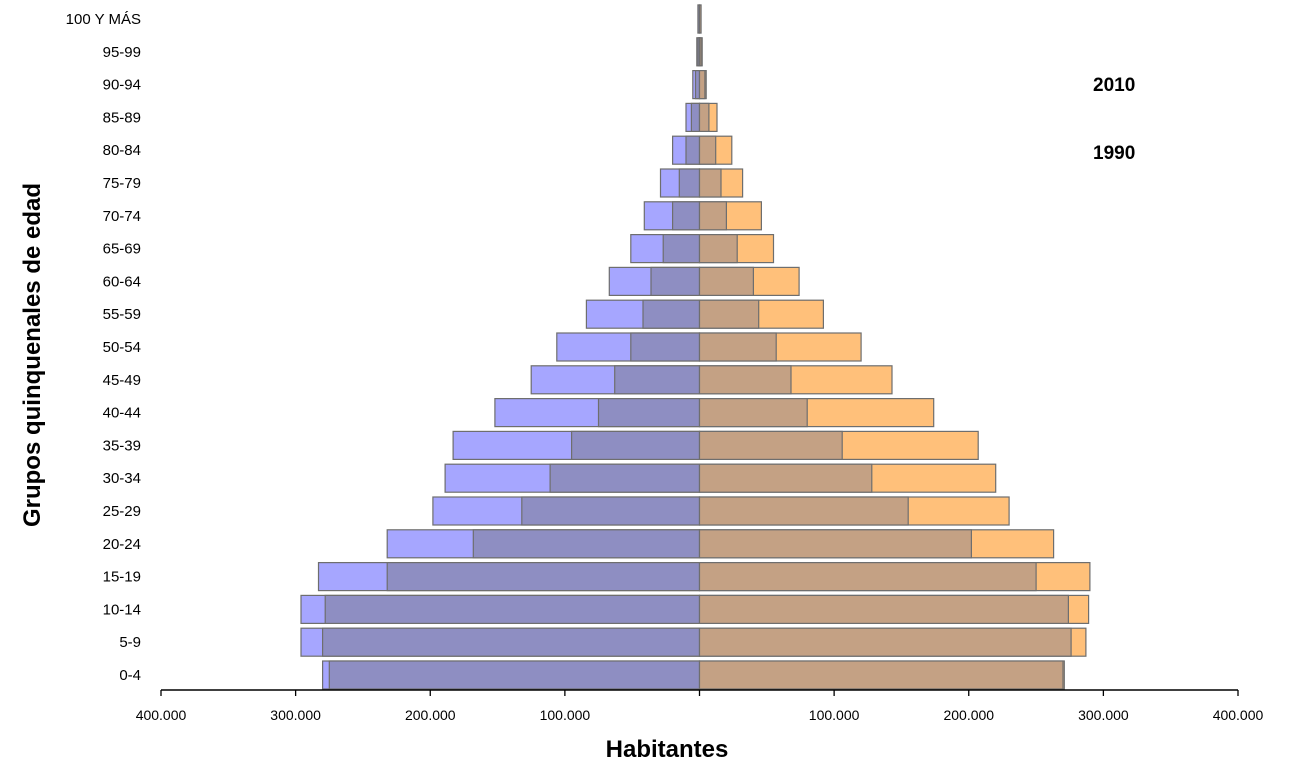 This screenshot has height=768, width=1296. What do you see at coordinates (130, 675) in the screenshot?
I see `y-tick-label: 0-4` at bounding box center [130, 675].